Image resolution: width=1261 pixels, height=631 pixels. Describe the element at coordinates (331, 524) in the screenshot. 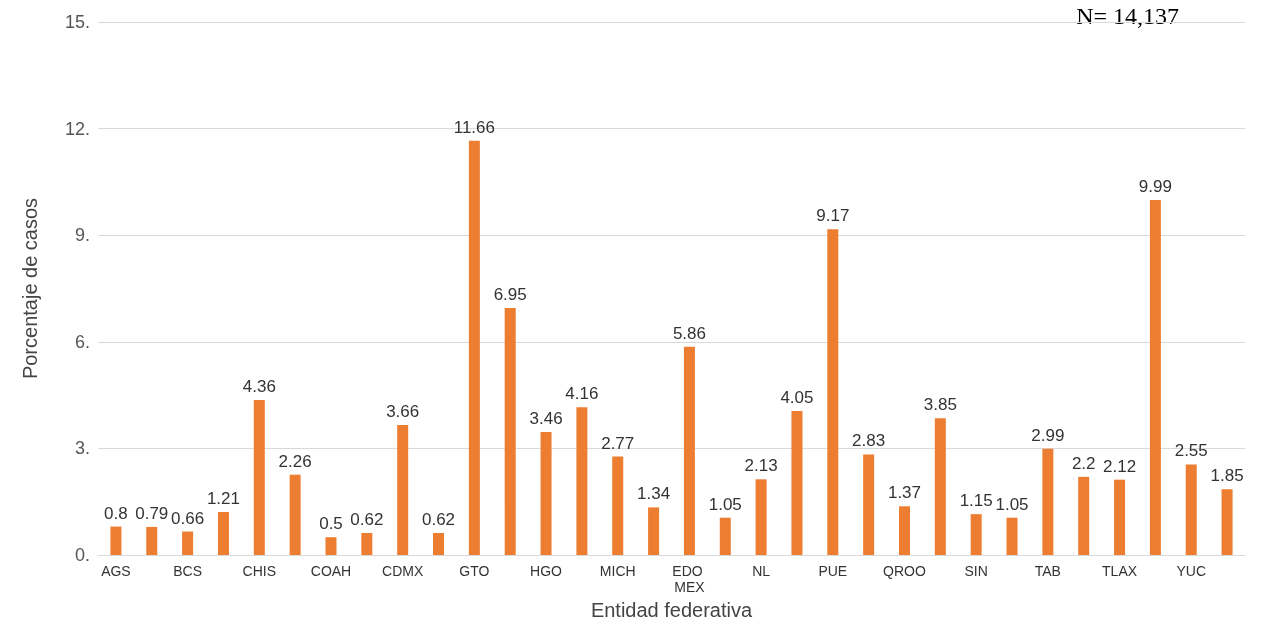

I see `data-label: 0.5` at that location.